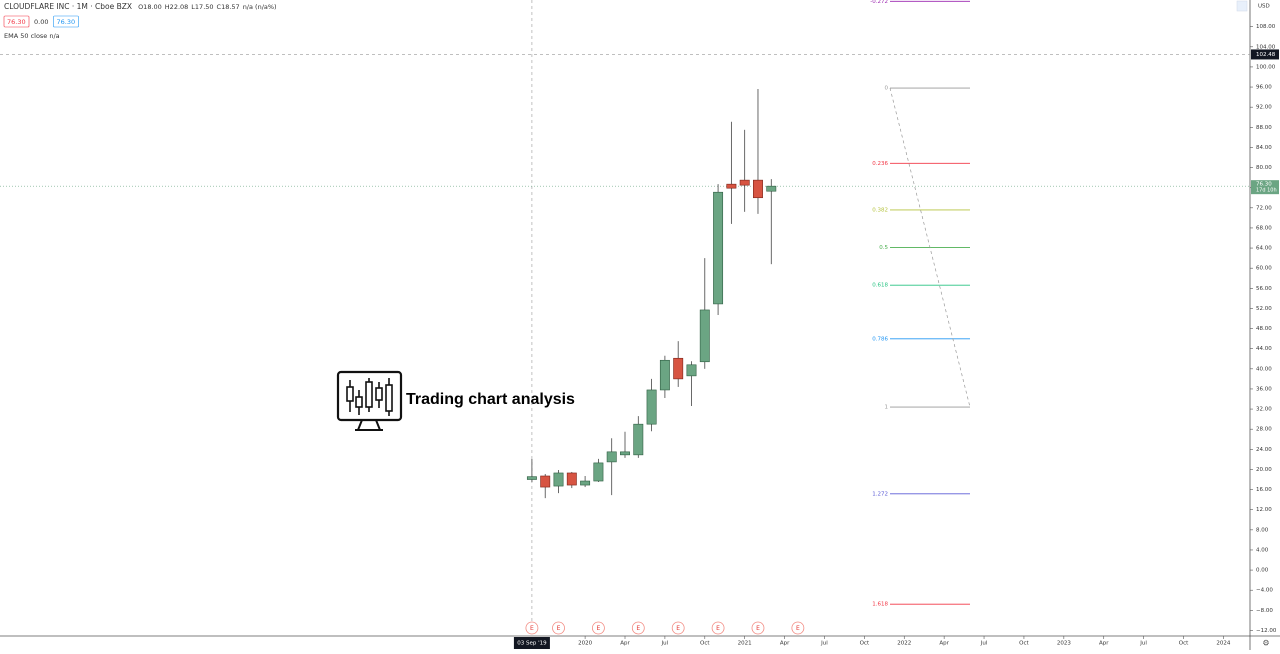  I want to click on fib-label: 1.618, so click(880, 605).